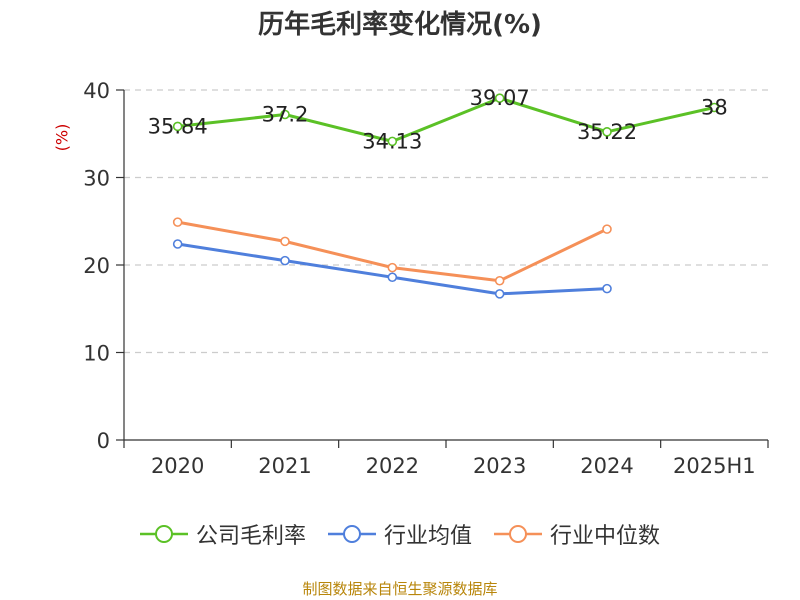 The height and width of the screenshot is (600, 800). I want to click on legend-item: 行业中位数, so click(577, 534).